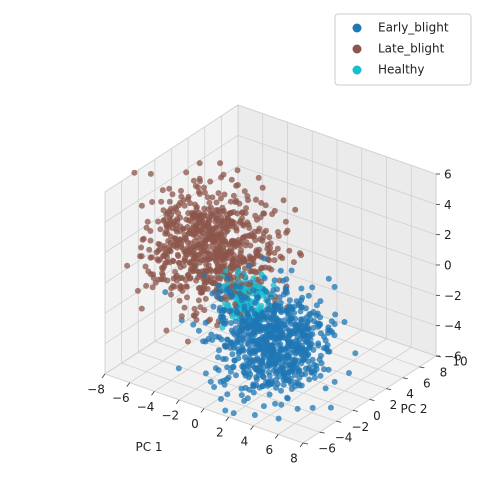  I want to click on x-tick-label: 2, so click(220, 433).